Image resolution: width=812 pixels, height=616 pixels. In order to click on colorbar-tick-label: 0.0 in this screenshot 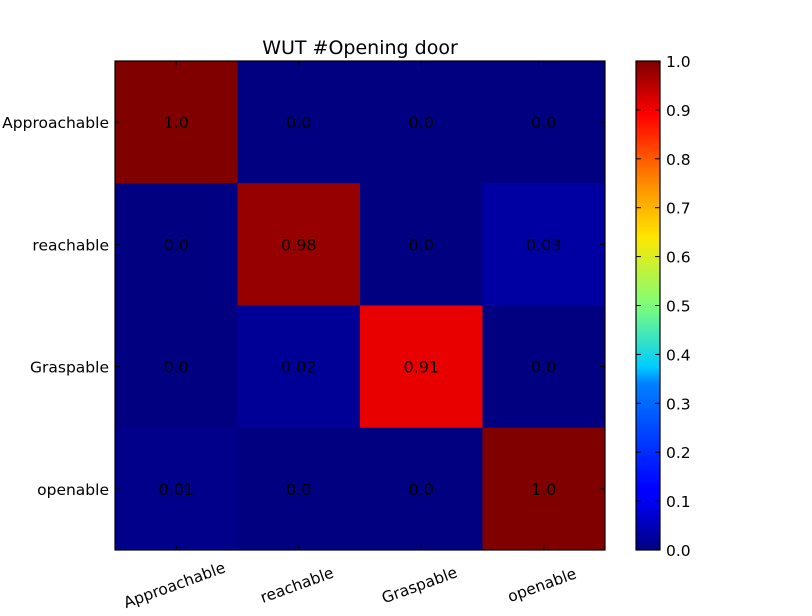, I will do `click(678, 551)`.